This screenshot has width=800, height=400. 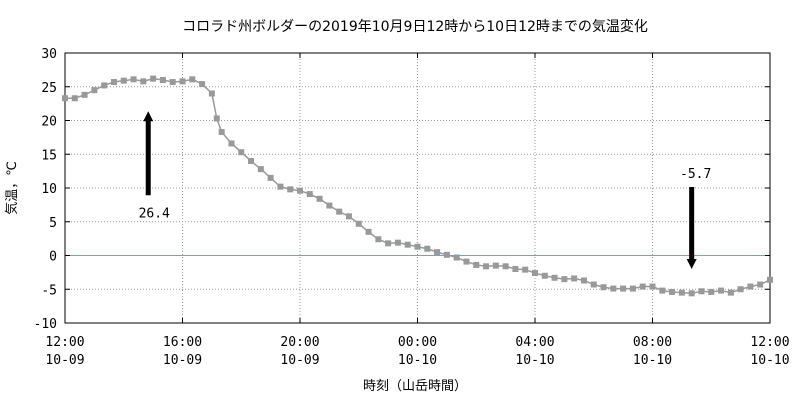 I want to click on y-tick-label: 10, so click(x=49, y=189).